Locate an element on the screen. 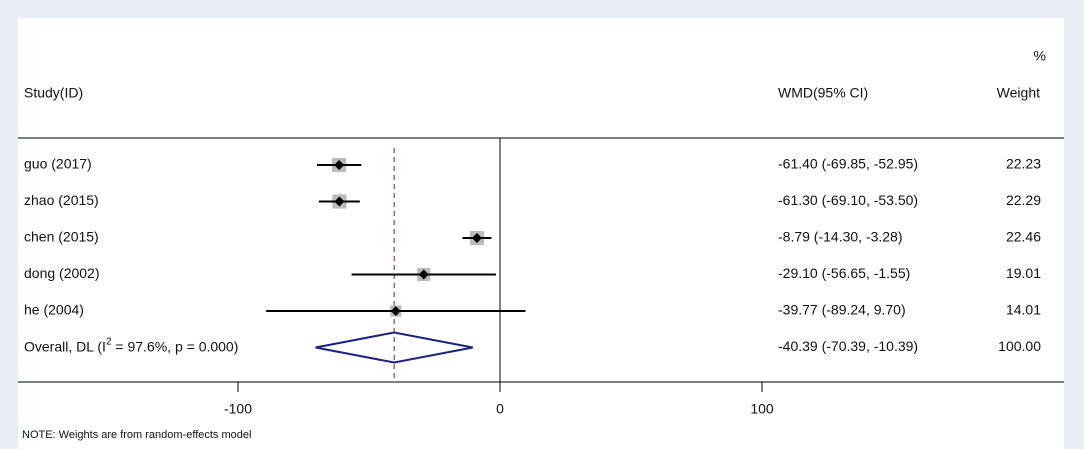 The image size is (1084, 449). superscript: 2 is located at coordinates (109, 341).